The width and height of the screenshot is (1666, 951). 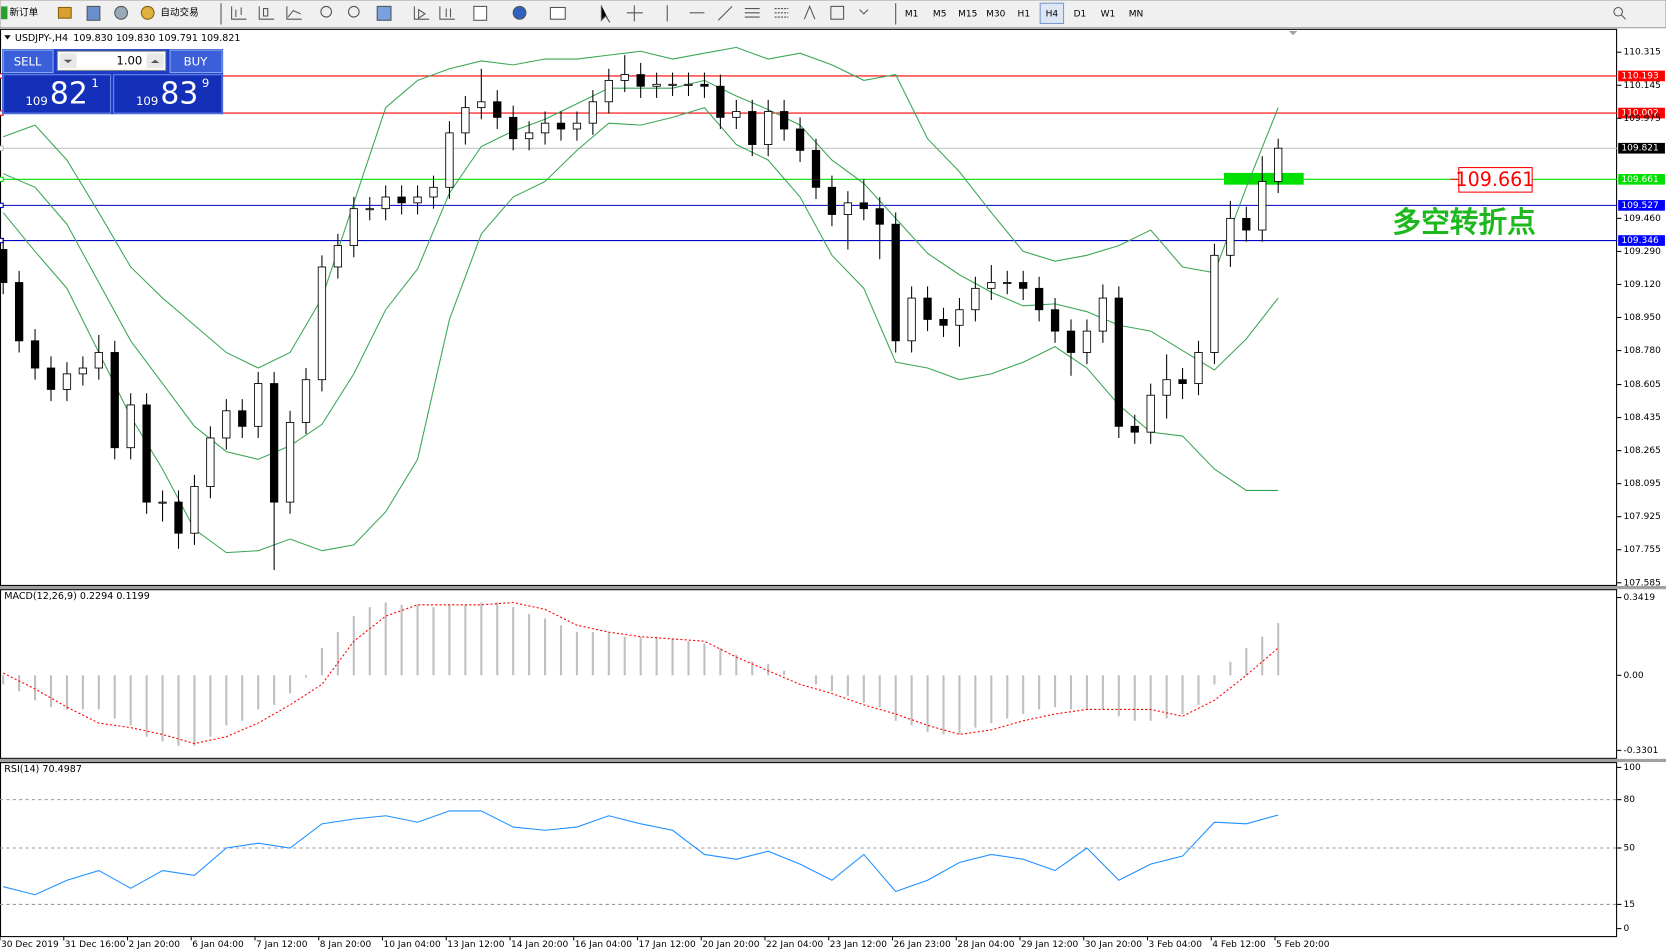 What do you see at coordinates (326, 11) in the screenshot?
I see `zoom-in-icon` at bounding box center [326, 11].